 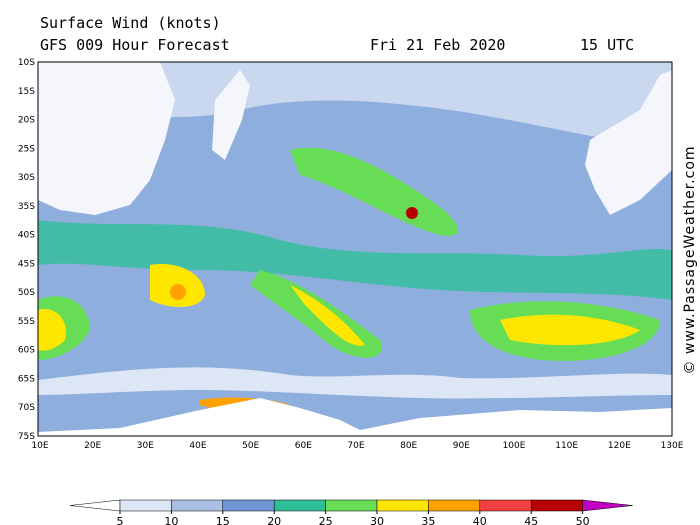 What do you see at coordinates (130, 23) in the screenshot?
I see `title: Surface Wind (knots)` at bounding box center [130, 23].